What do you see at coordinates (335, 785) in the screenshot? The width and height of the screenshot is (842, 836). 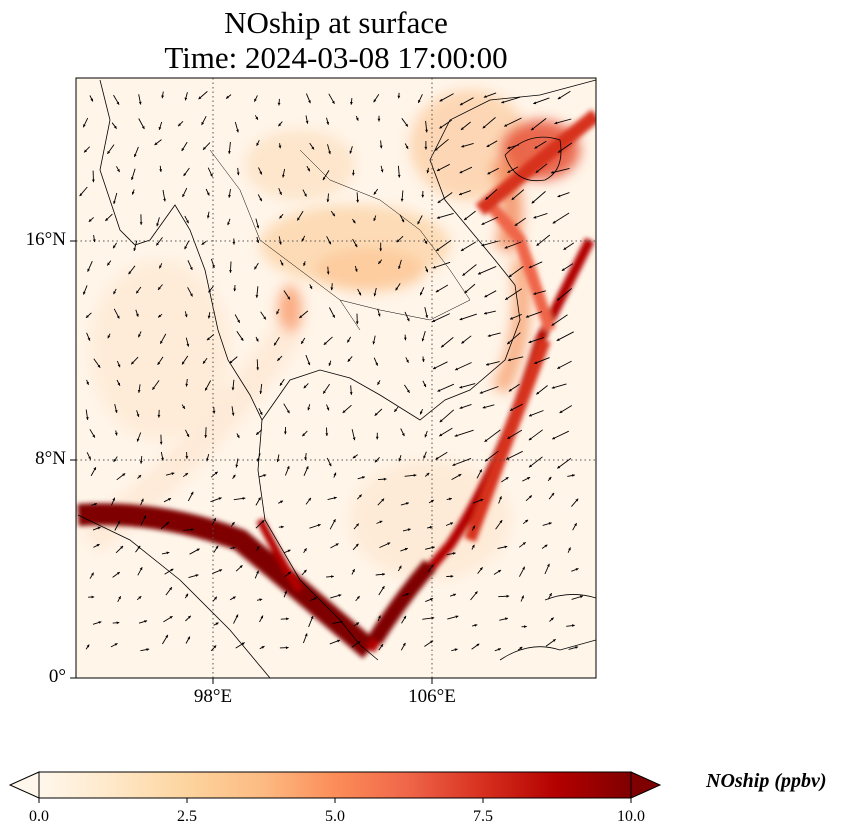 I see `colorbar-gradient` at bounding box center [335, 785].